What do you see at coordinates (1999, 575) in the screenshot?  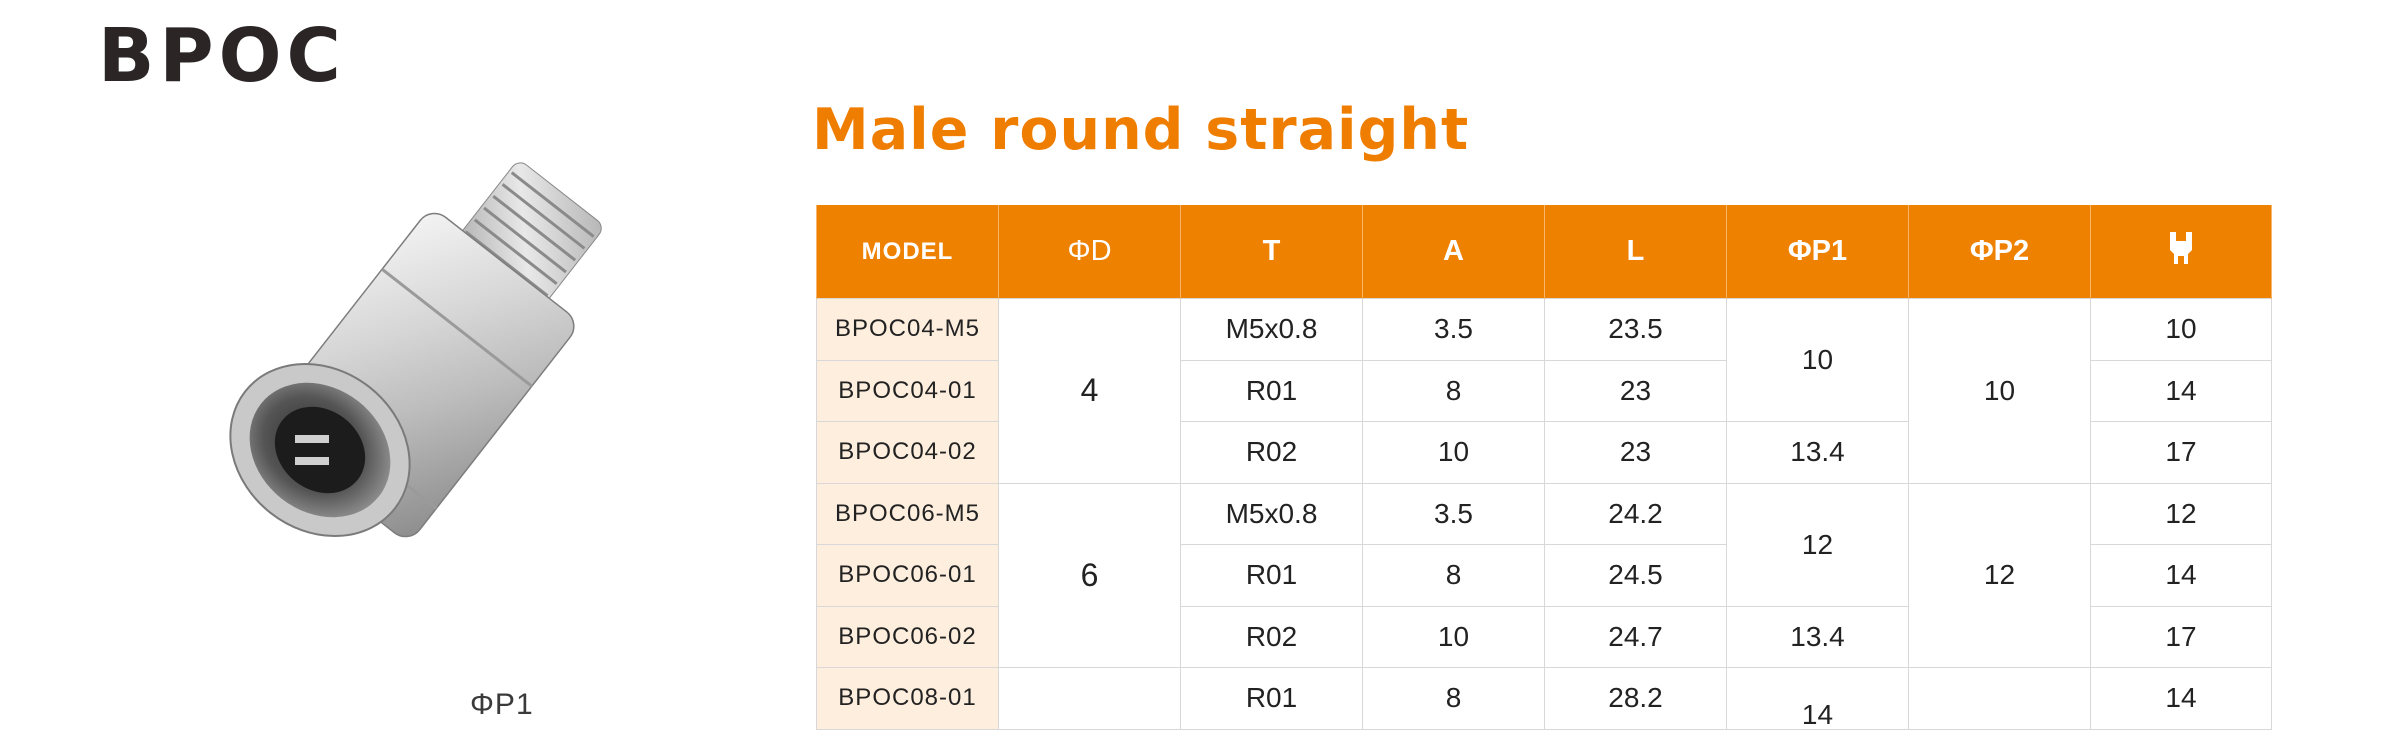 I see `p2-cell: 12` at bounding box center [1999, 575].